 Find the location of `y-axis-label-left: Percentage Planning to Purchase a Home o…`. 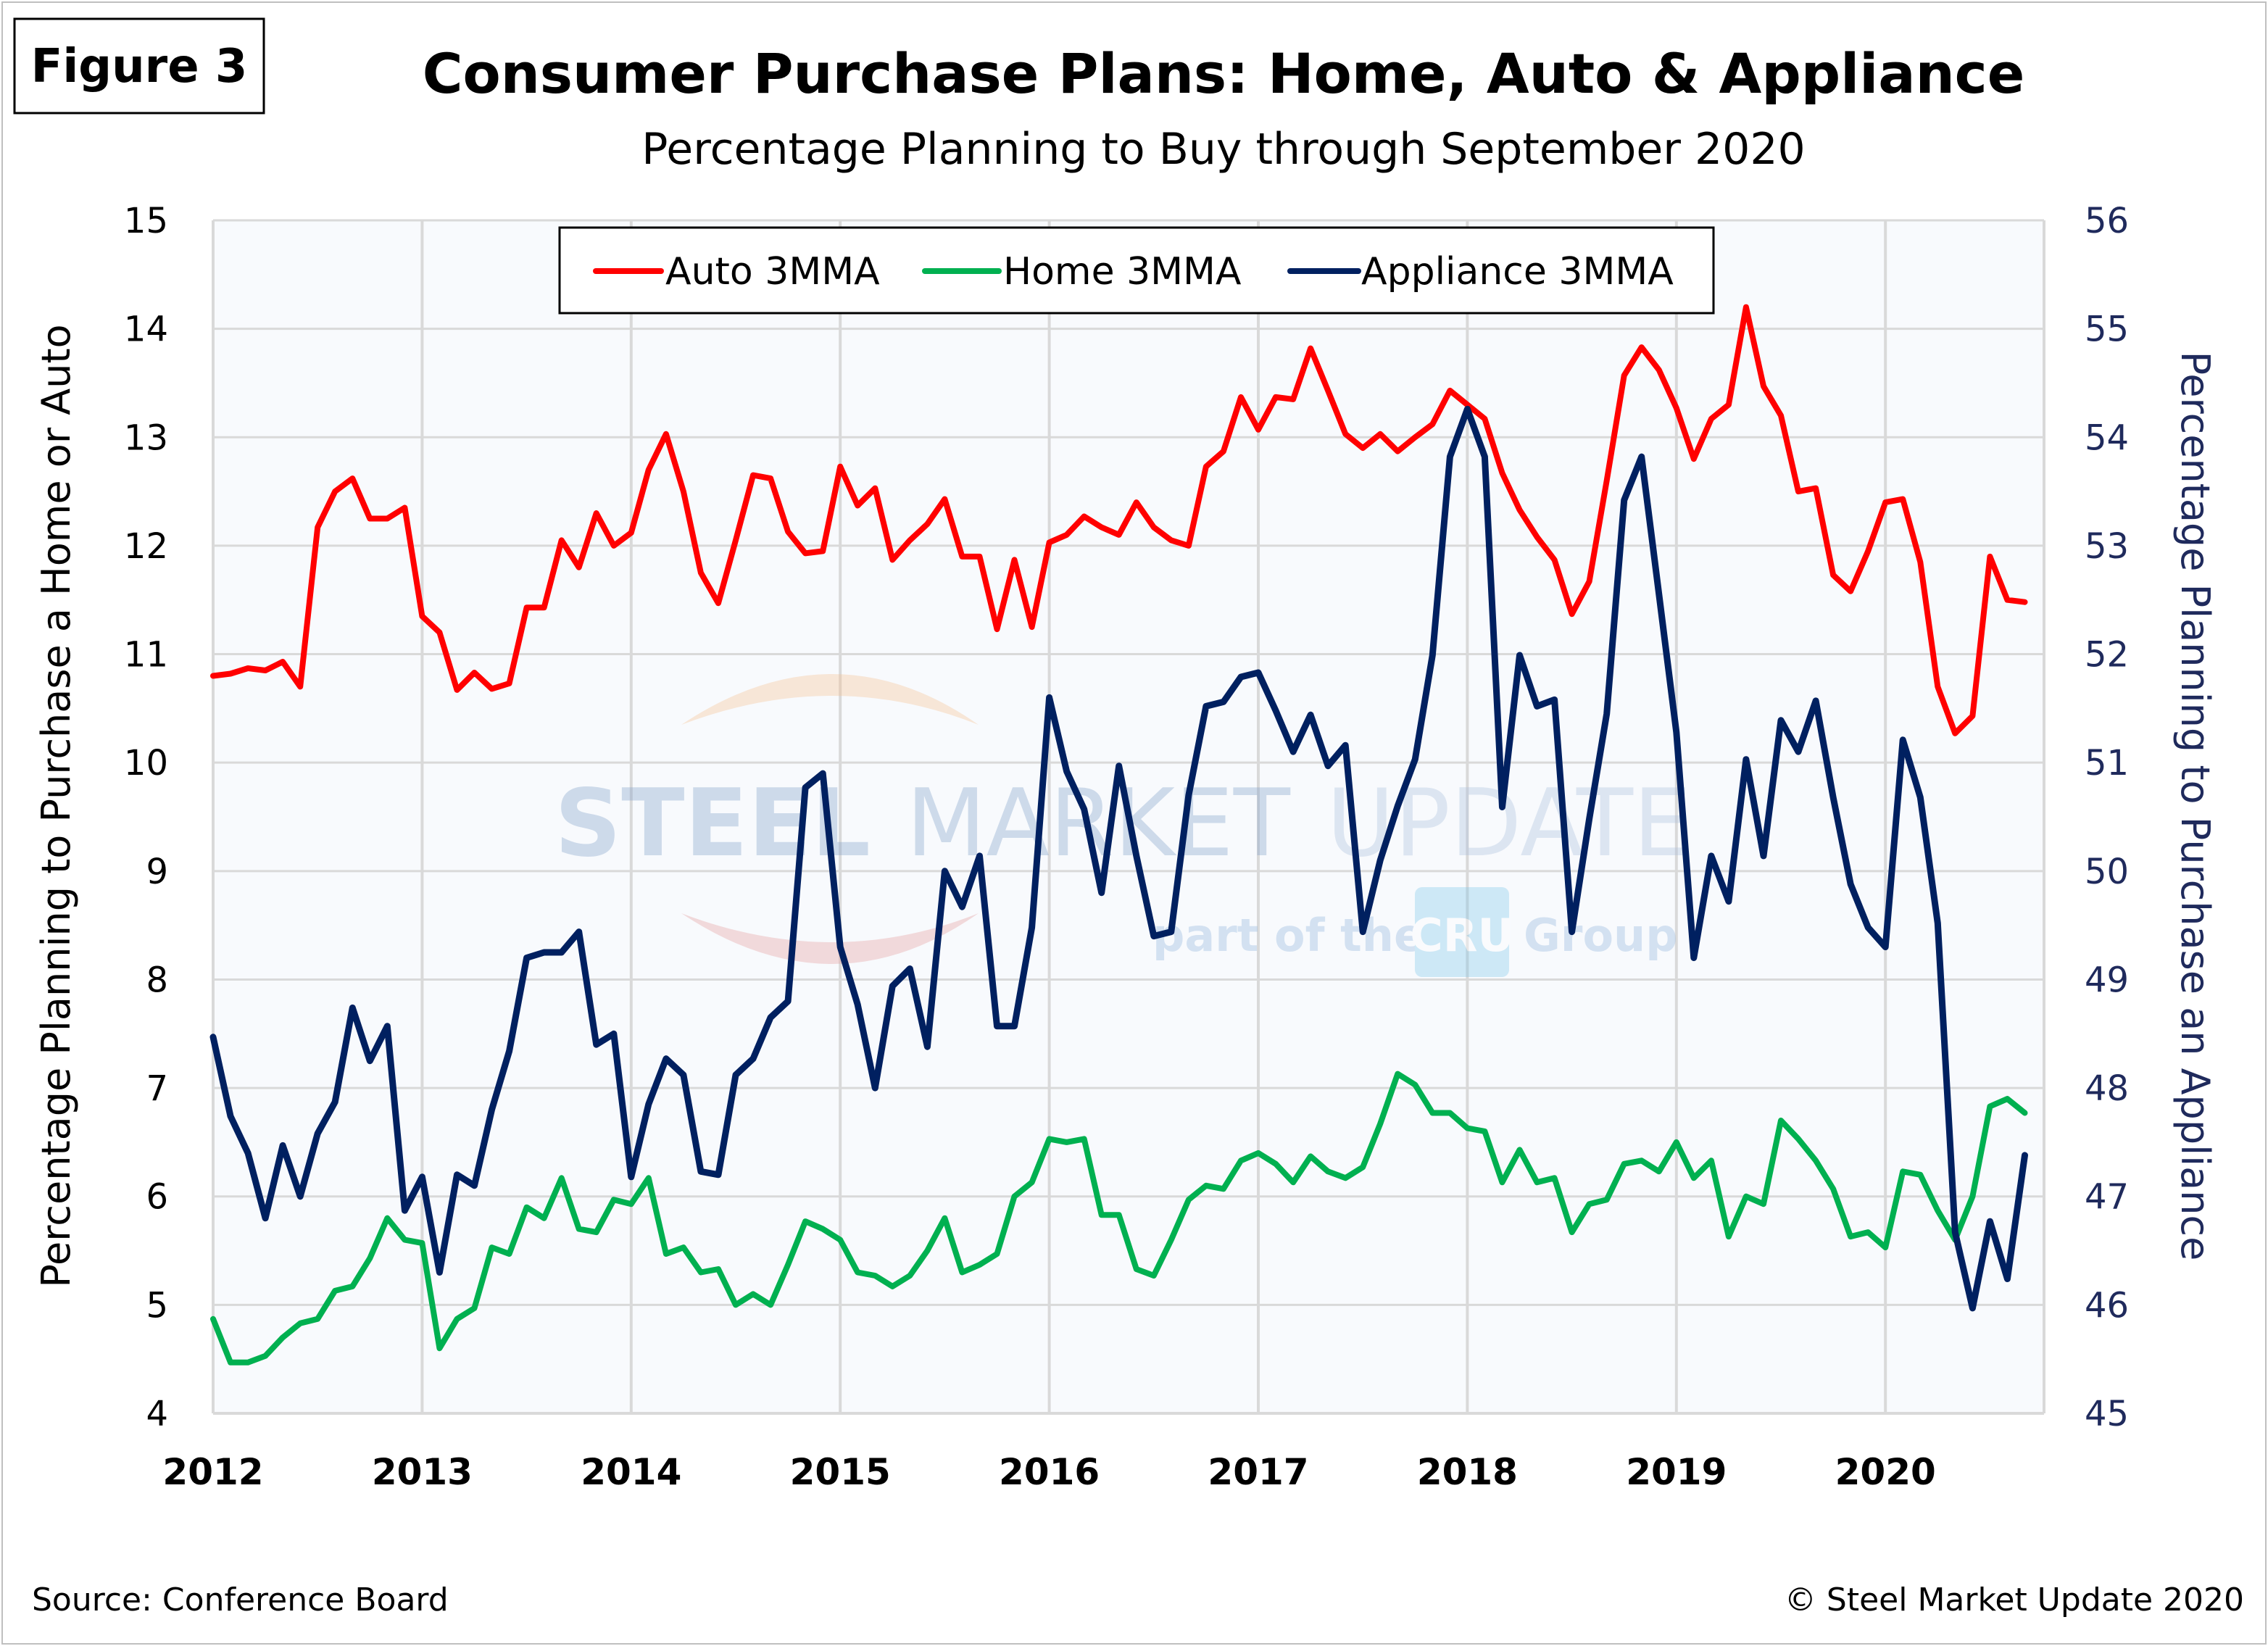

y-axis-label-left: Percentage Planning to Purchase a Home o… is located at coordinates (56, 805).